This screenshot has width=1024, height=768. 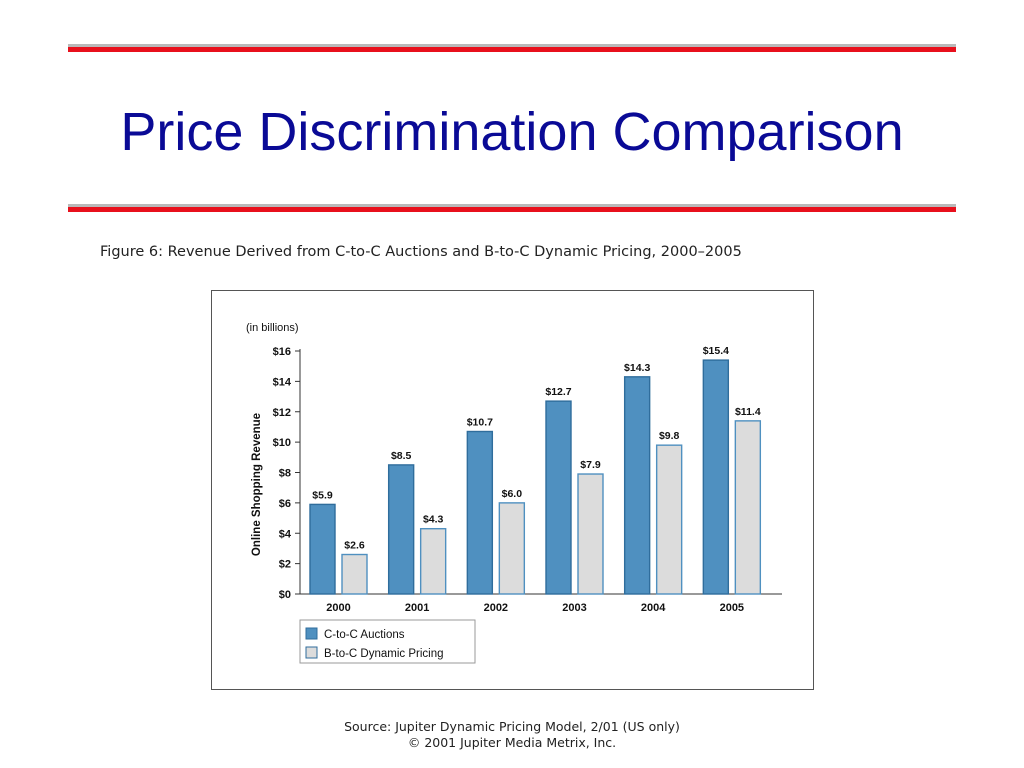 I want to click on x-tick-label: 2004, so click(x=653, y=608).